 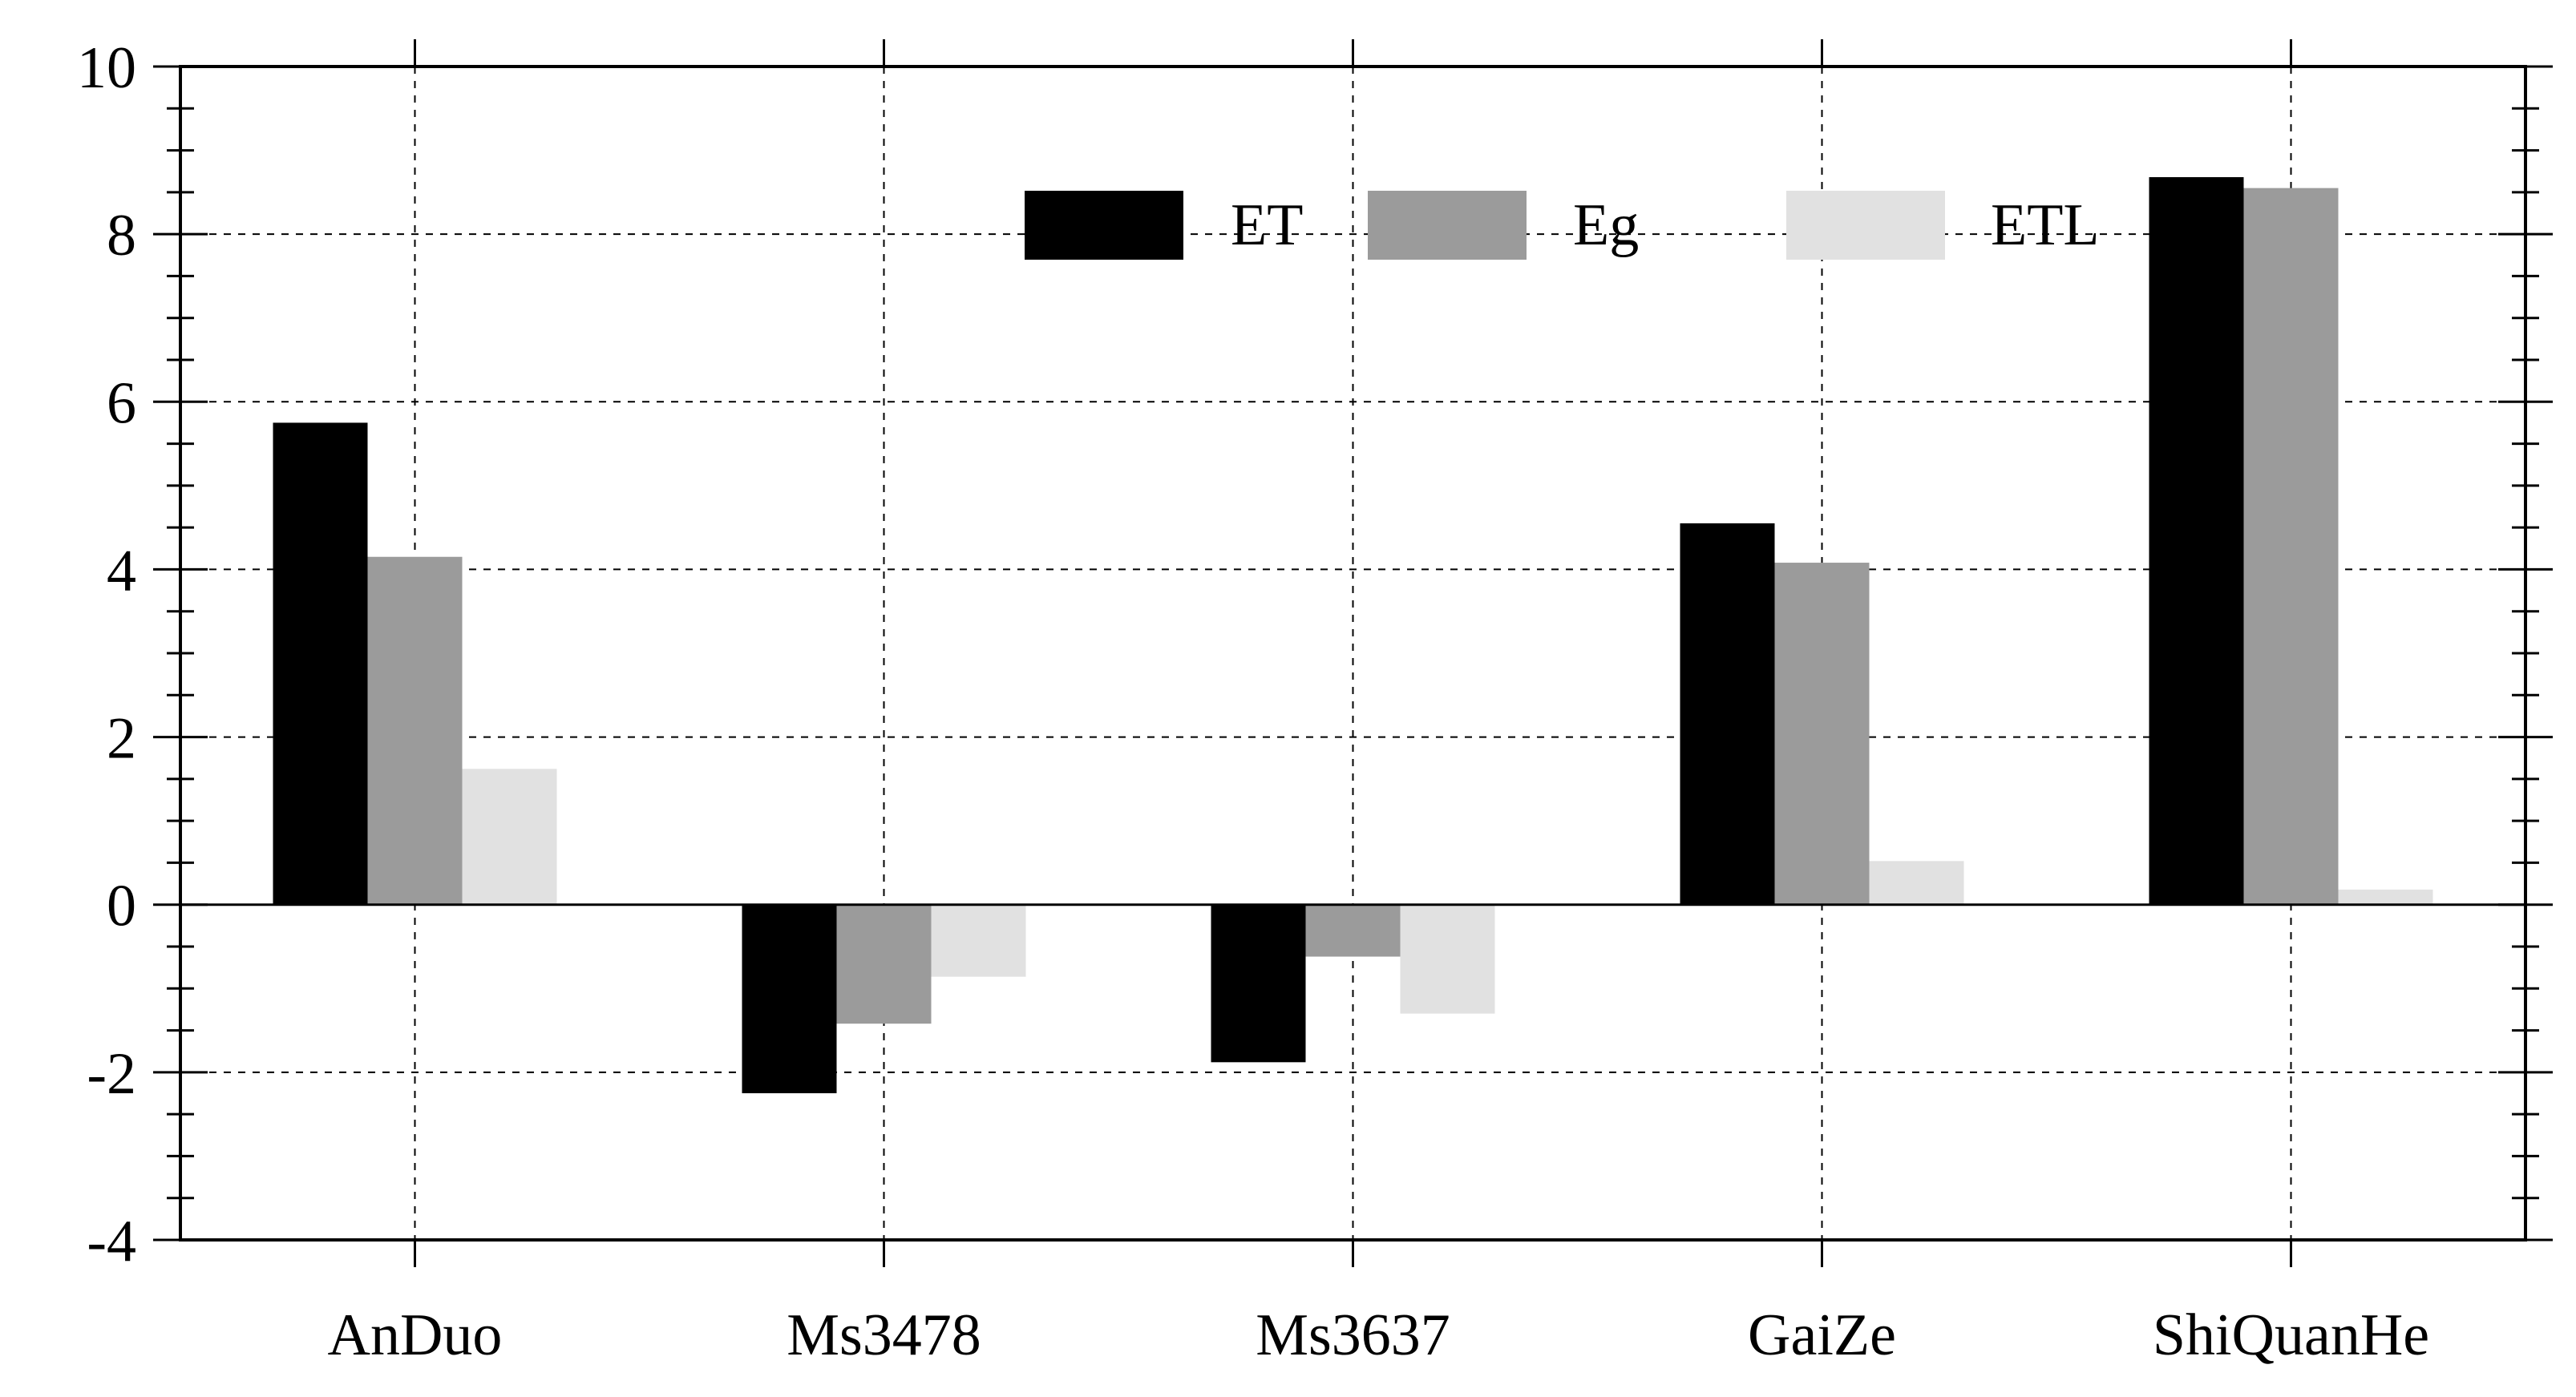 What do you see at coordinates (2045, 225) in the screenshot?
I see `legend-label-etl: ETL` at bounding box center [2045, 225].